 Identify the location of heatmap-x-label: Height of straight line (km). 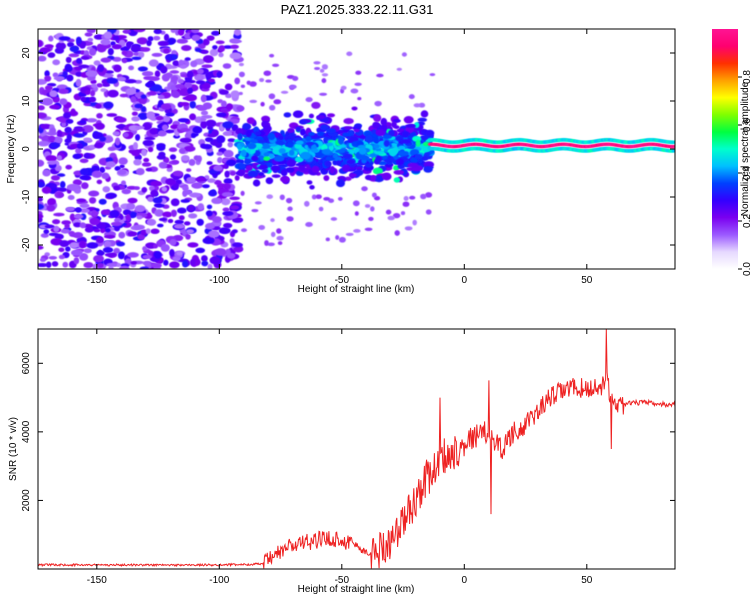
(356, 289).